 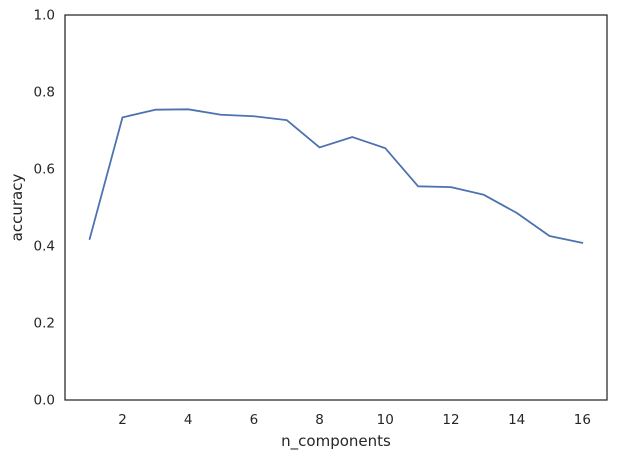 I want to click on y-tick-label: 0.6, so click(x=44, y=170).